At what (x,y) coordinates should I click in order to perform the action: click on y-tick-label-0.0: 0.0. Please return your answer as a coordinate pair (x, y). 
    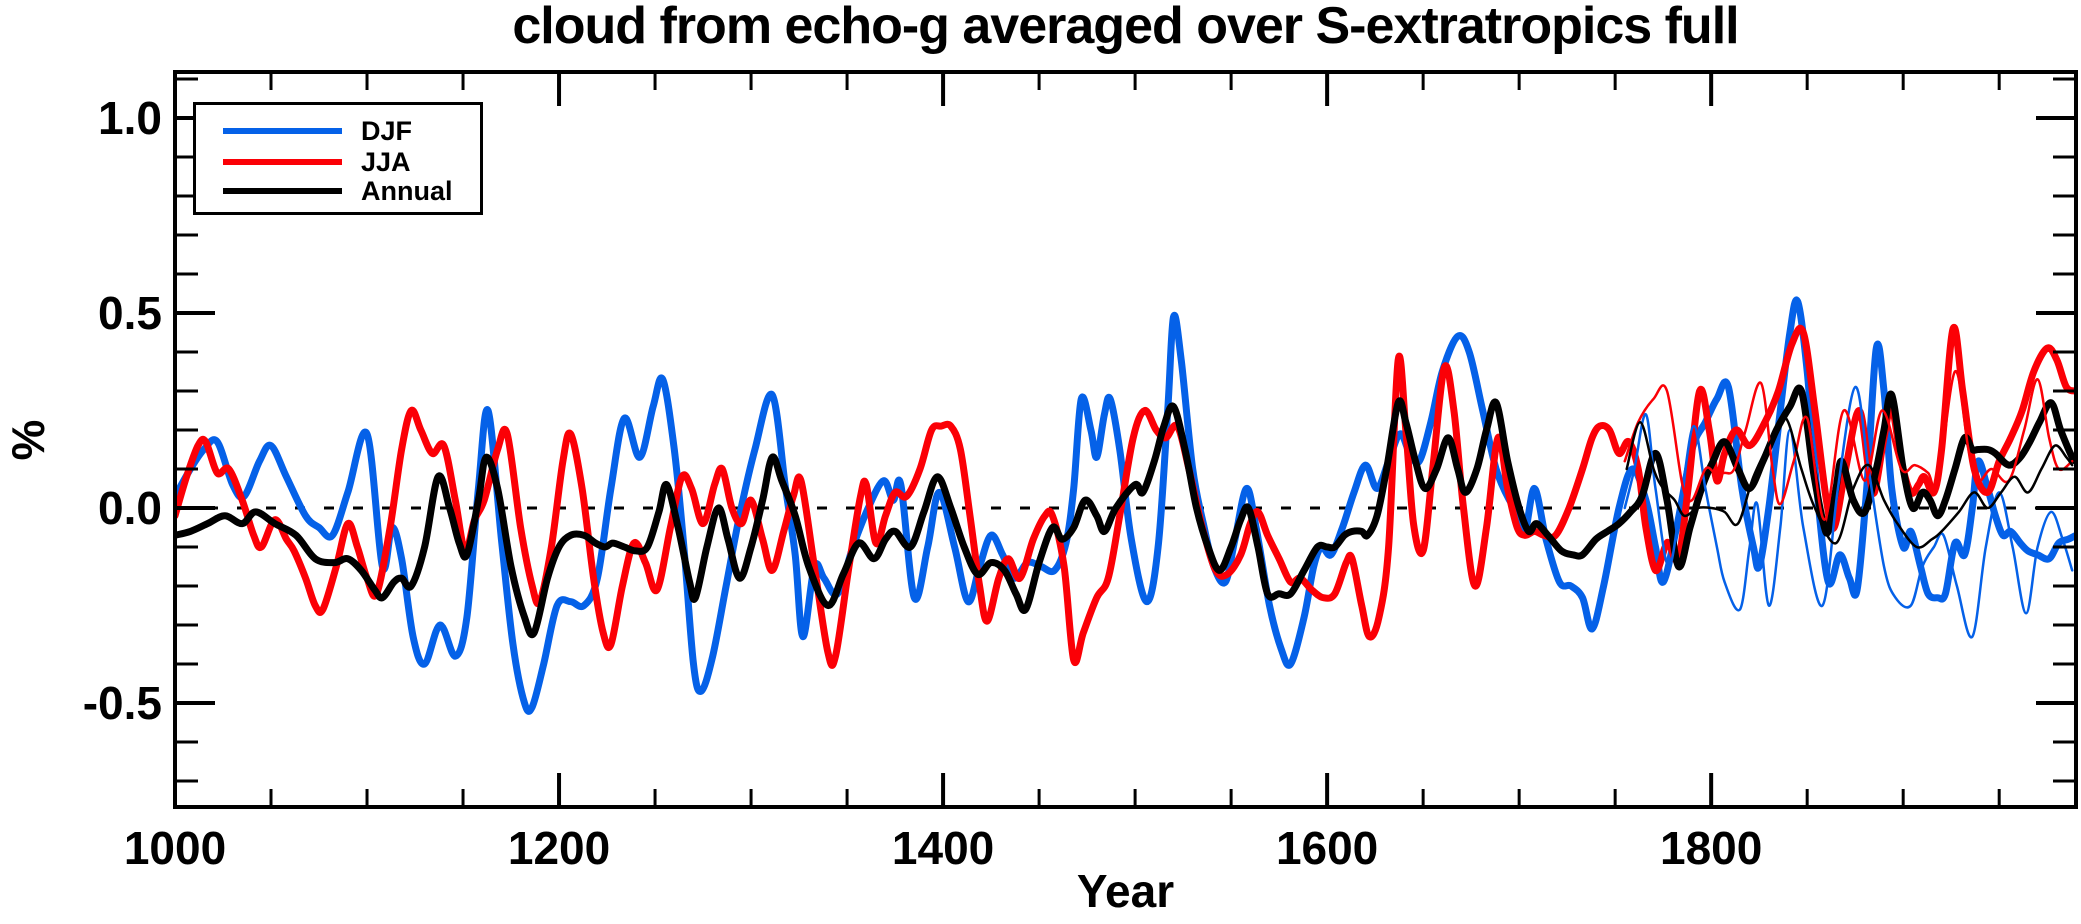
    Looking at the image, I should click on (130, 508).